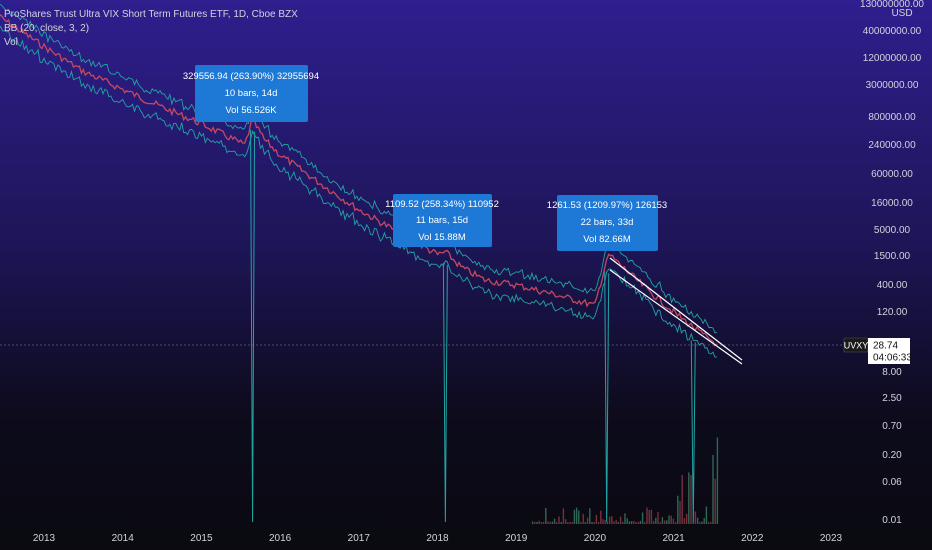 Image resolution: width=932 pixels, height=550 pixels. Describe the element at coordinates (892, 358) in the screenshot. I see `price-tag-countdown: 04:06:33` at that location.